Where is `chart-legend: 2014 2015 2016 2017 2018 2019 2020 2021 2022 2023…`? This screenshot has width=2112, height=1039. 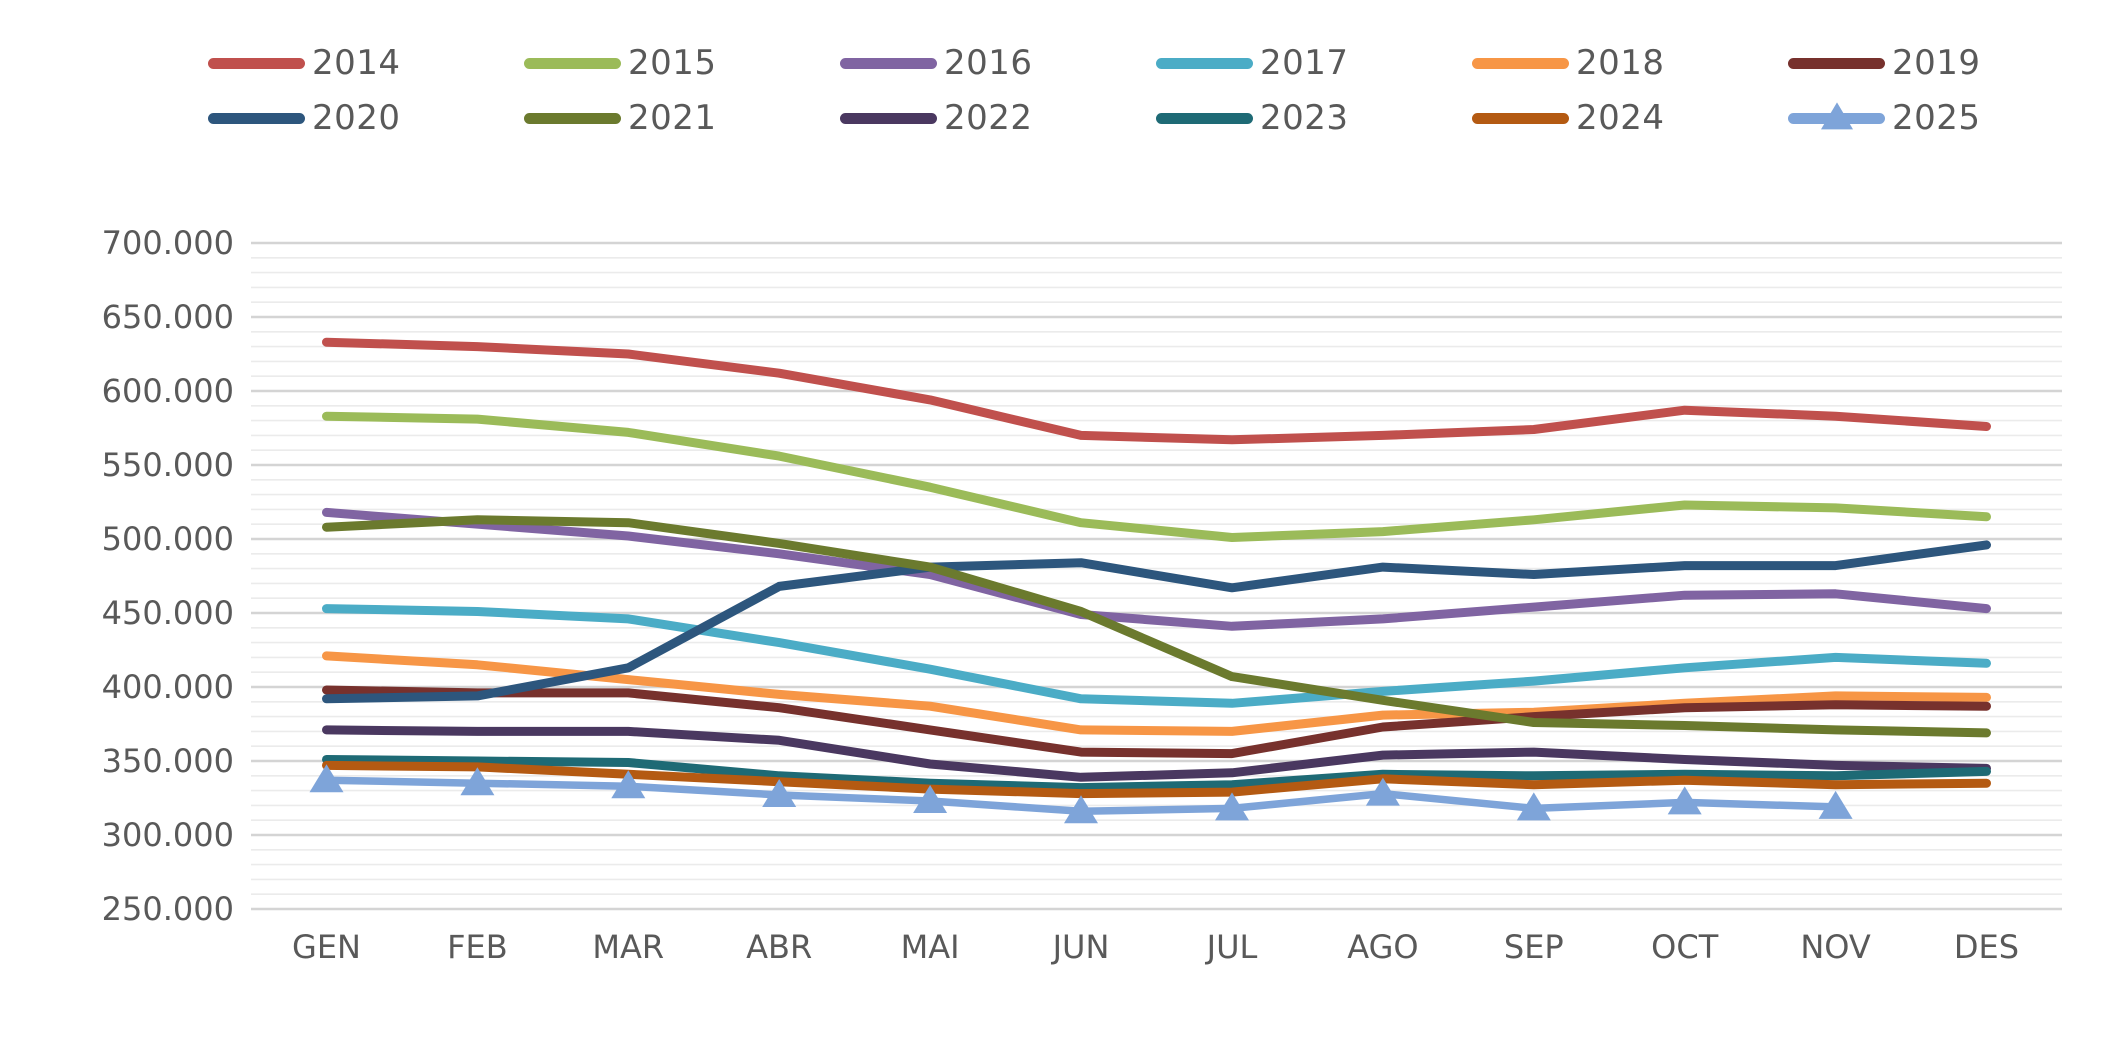
chart-legend: 2014 2015 2016 2017 2018 2019 2020 2021 2022 2023… is located at coordinates (1056, 75).